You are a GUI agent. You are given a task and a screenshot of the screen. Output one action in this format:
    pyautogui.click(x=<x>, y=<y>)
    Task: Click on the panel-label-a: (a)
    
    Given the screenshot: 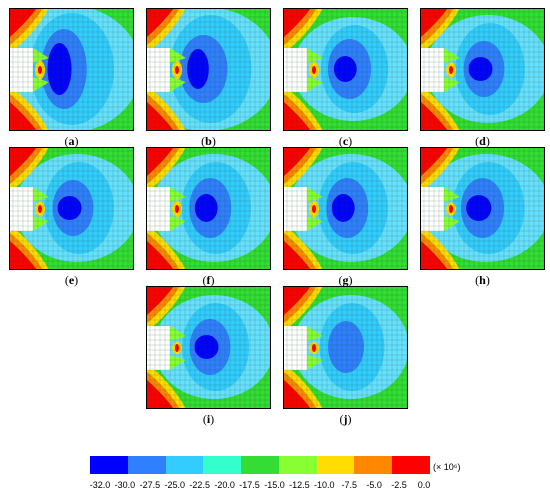 What is the action you would take?
    pyautogui.click(x=71, y=141)
    